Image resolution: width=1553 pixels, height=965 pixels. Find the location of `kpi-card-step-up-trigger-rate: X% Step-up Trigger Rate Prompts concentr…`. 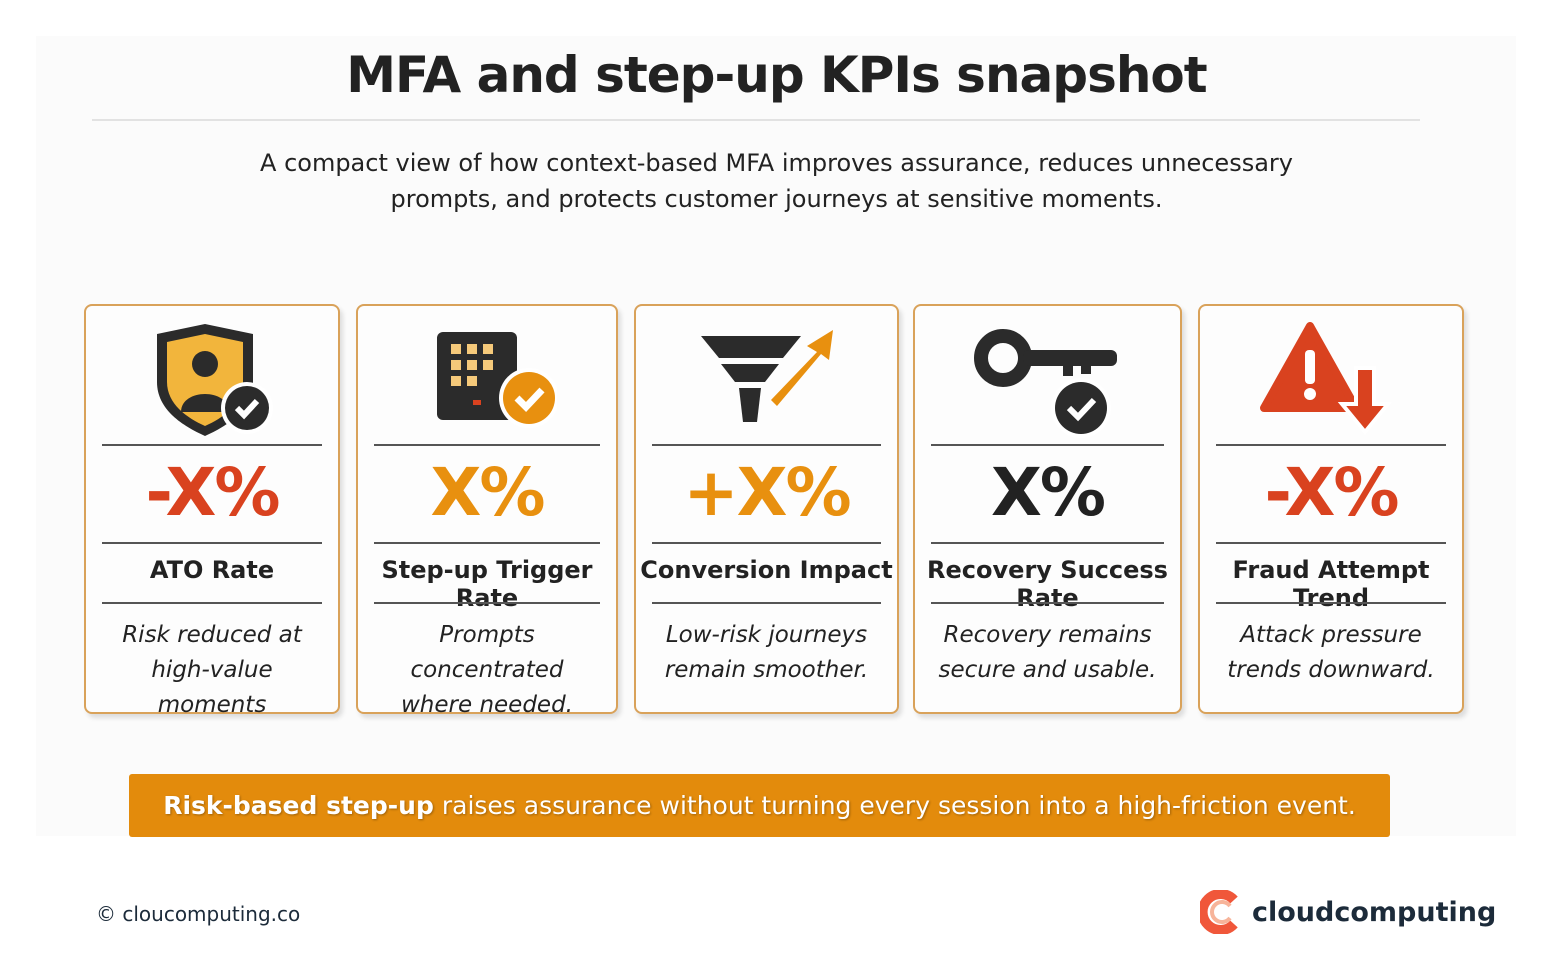

kpi-card-step-up-trigger-rate: X% Step-up Trigger Rate Prompts concentr… is located at coordinates (487, 511).